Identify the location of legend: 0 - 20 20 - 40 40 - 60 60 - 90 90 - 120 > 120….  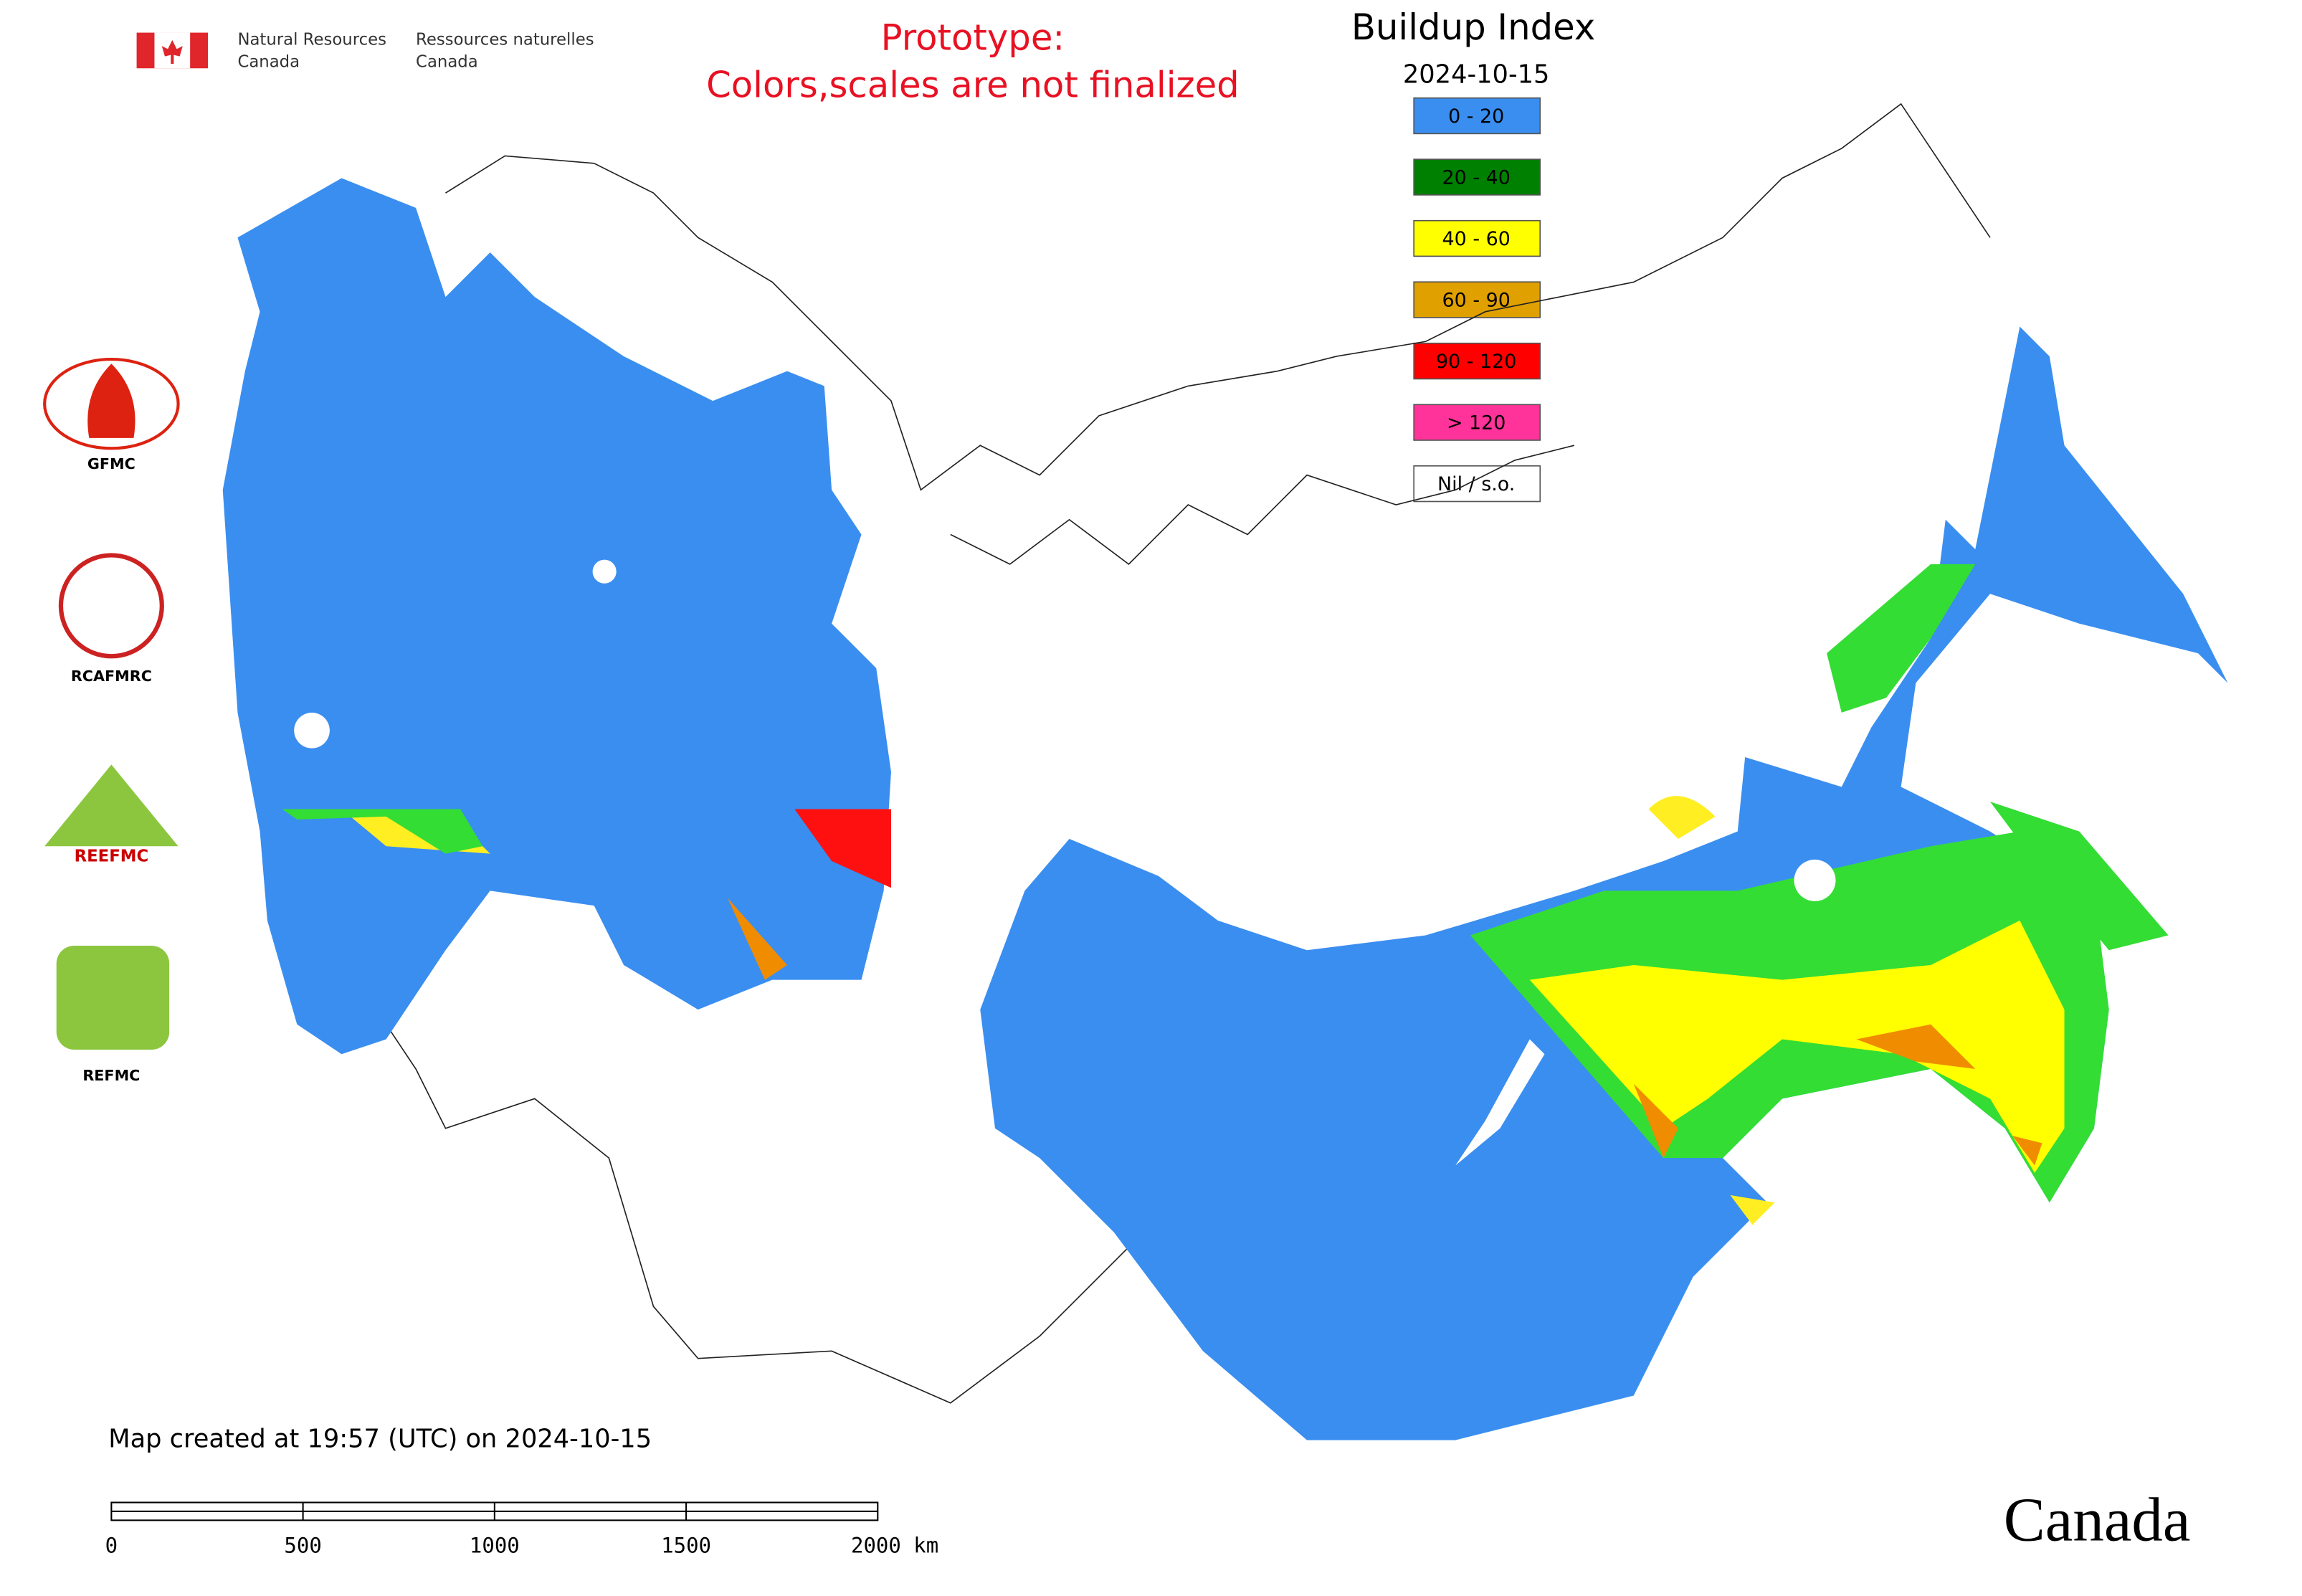
(1477, 300).